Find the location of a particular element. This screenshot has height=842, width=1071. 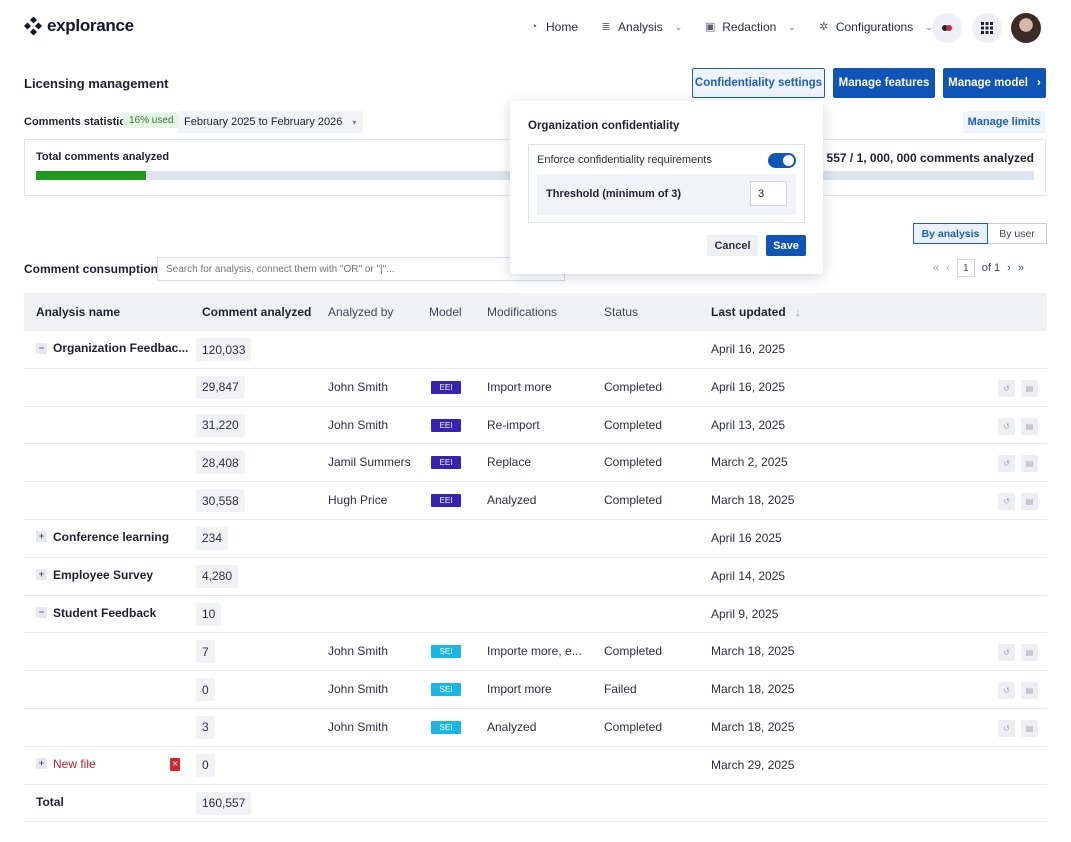

by-analysis-tab: By analysis is located at coordinates (950, 233).